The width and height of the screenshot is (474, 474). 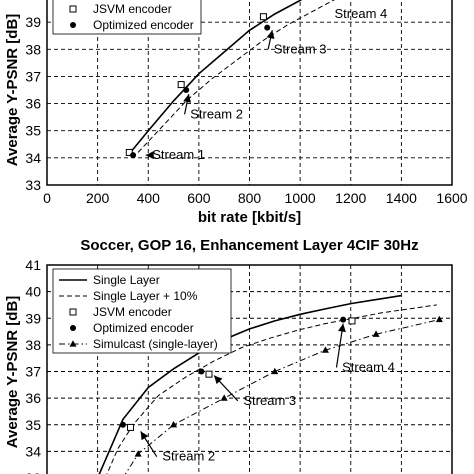 I want to click on top-y-axis-label: Average Y-PSNR [dB], so click(x=12, y=90).